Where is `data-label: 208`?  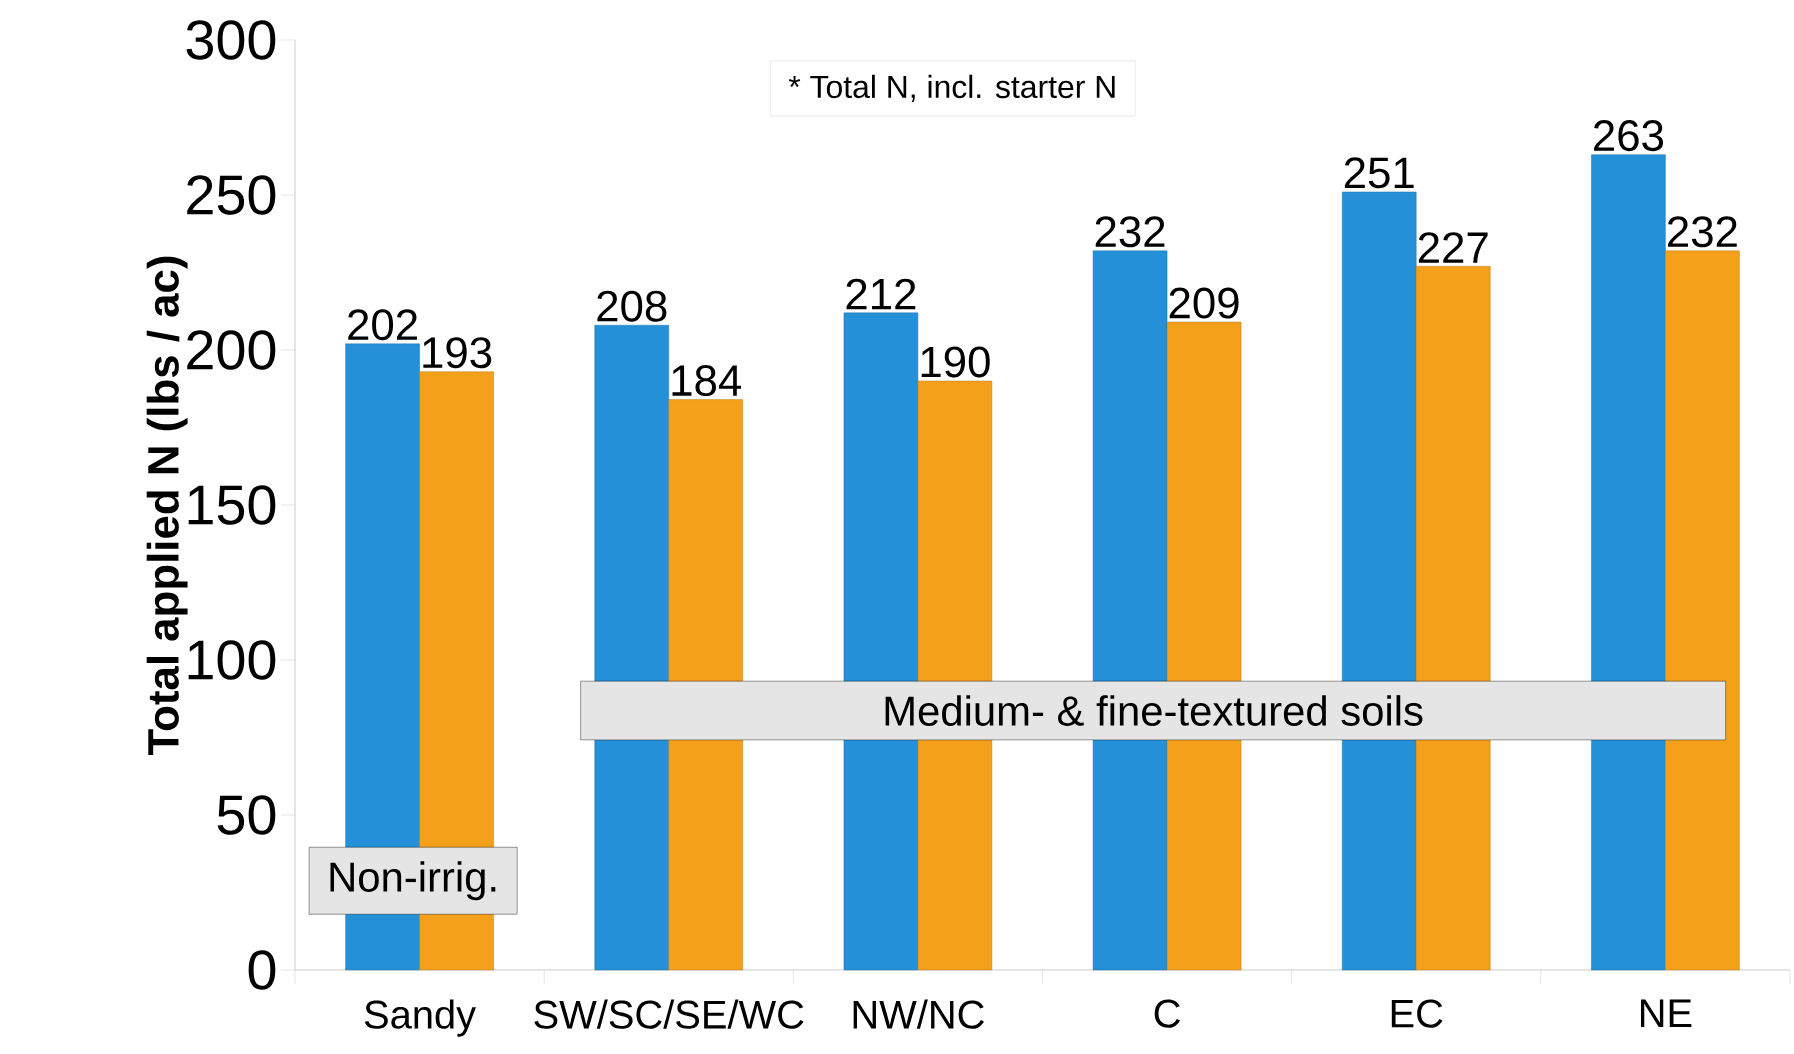
data-label: 208 is located at coordinates (632, 306).